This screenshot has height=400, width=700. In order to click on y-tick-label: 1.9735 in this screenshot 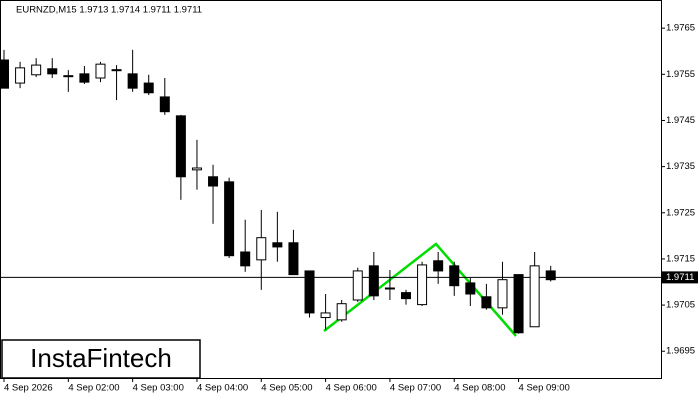, I will do `click(680, 166)`.